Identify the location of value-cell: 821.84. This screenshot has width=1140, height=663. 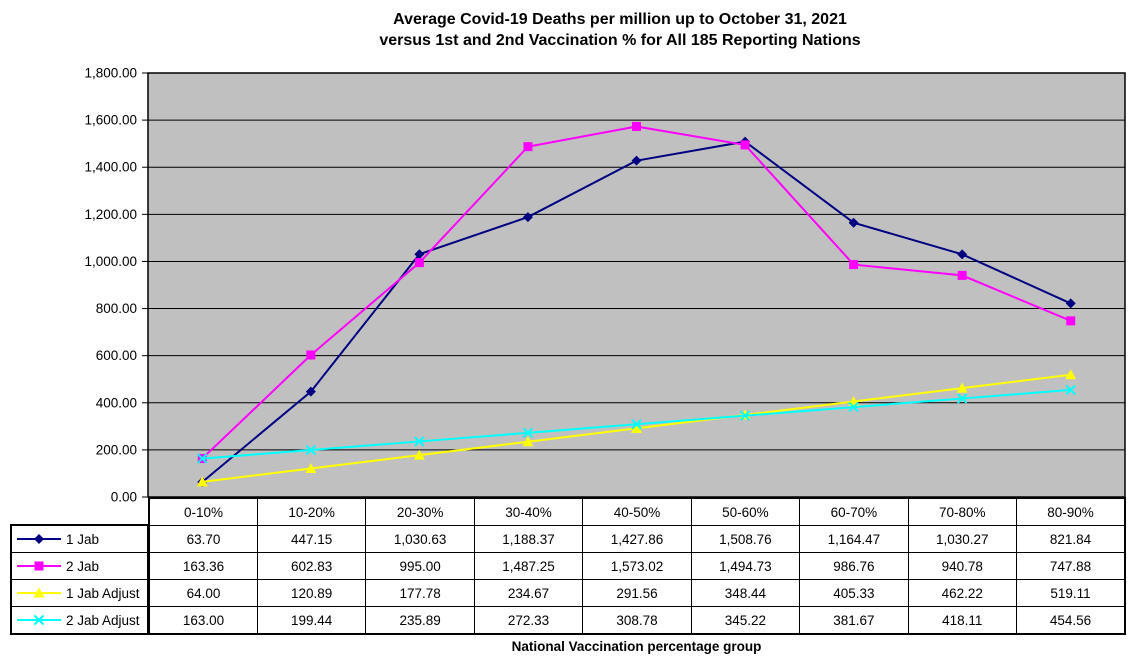
(1071, 539).